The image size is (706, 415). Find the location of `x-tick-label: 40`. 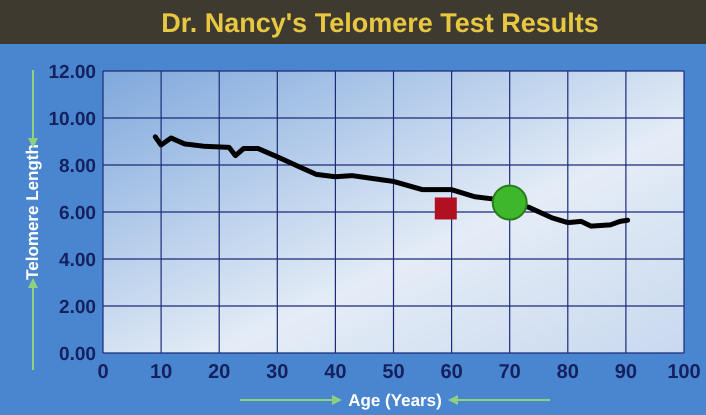

x-tick-label: 40 is located at coordinates (335, 372).